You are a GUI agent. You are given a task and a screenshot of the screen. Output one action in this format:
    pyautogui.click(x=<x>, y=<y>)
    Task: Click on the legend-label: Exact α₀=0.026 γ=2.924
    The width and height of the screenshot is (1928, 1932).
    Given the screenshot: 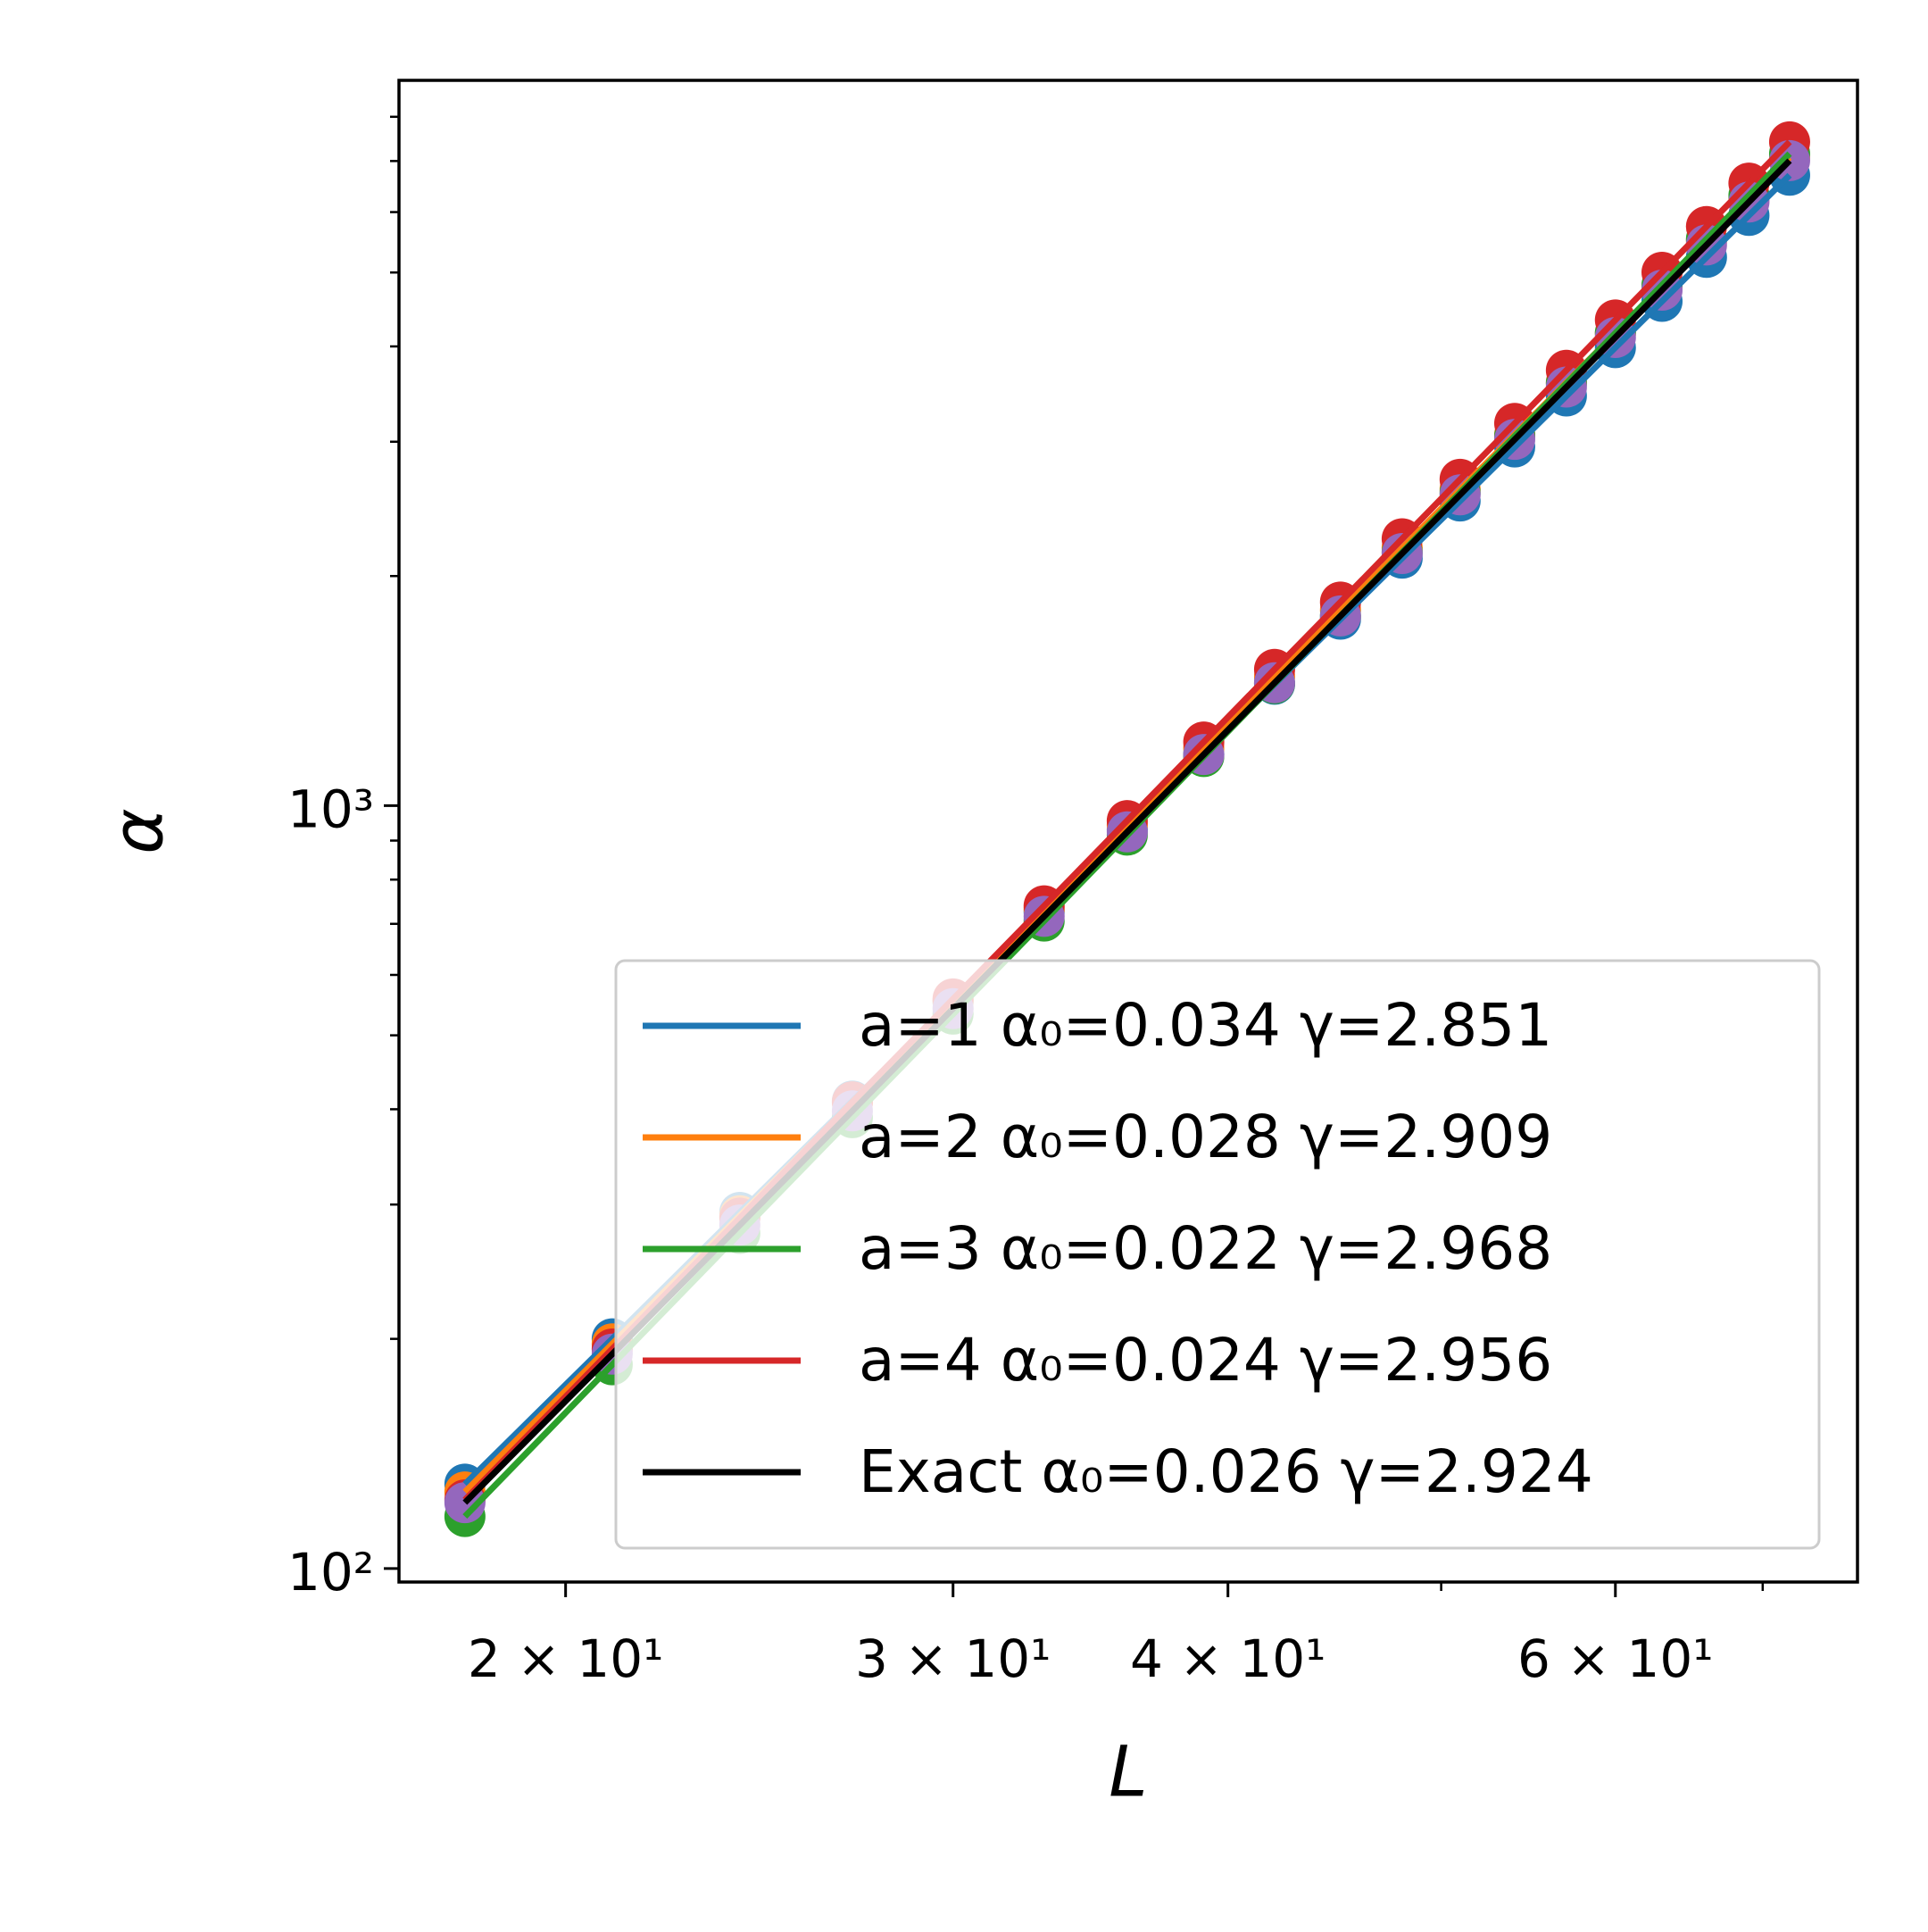 What is the action you would take?
    pyautogui.click(x=1226, y=1471)
    